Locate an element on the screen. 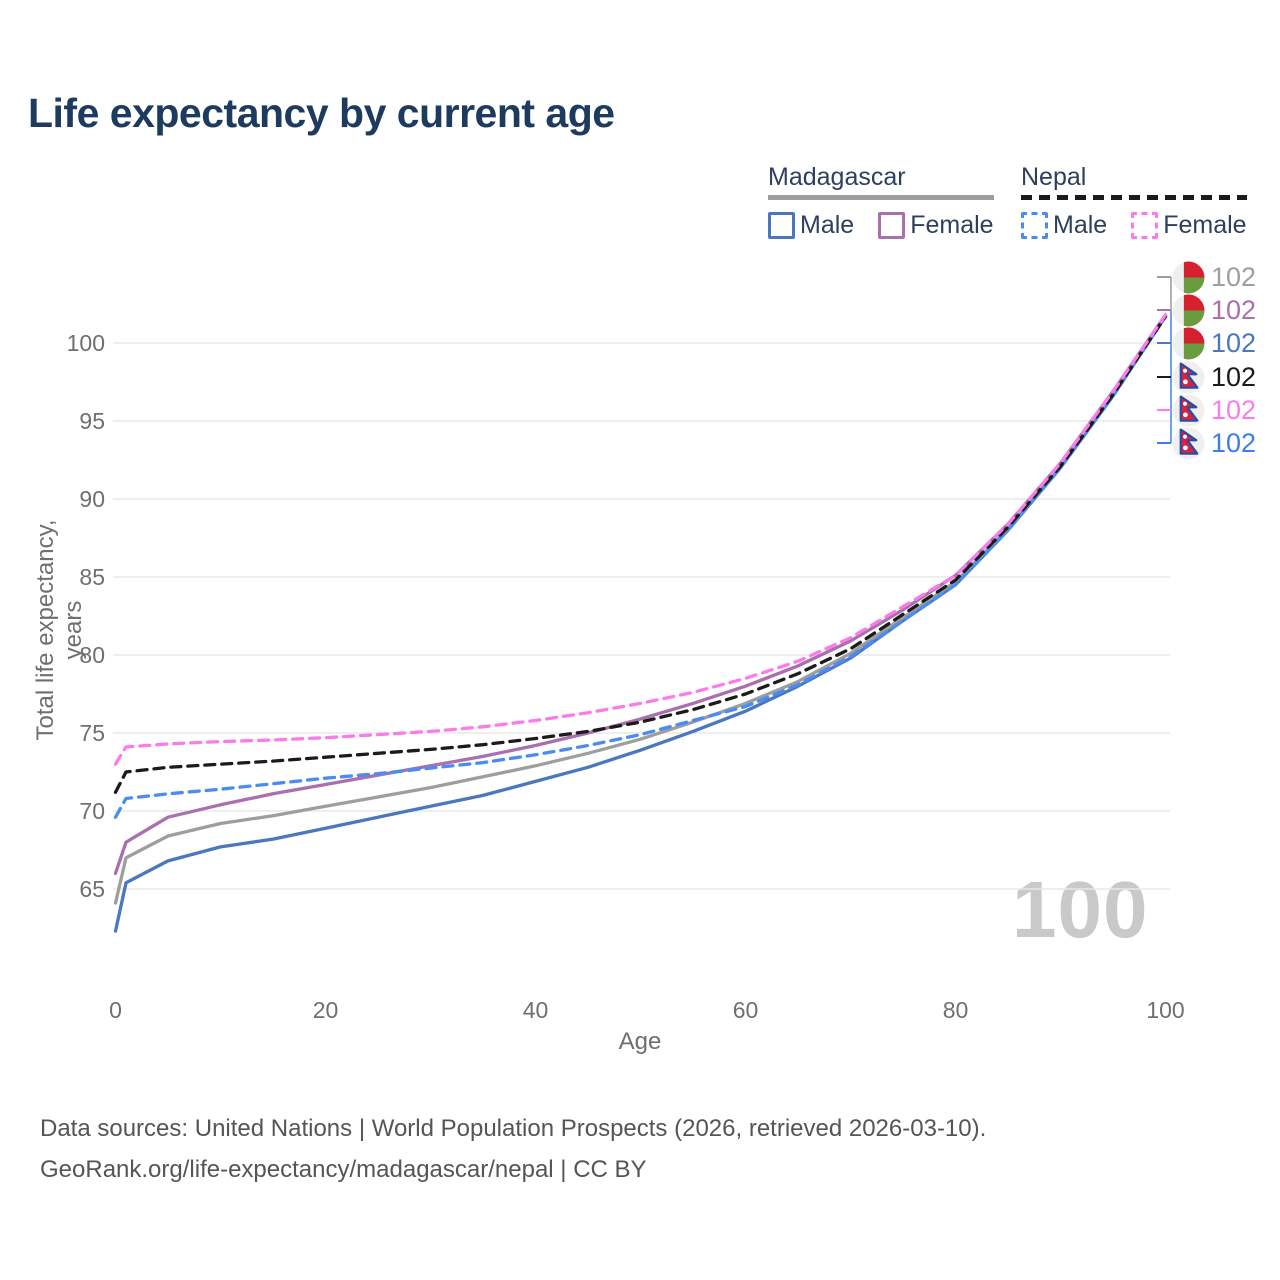  end-label-row-madagascar-2: 102 is located at coordinates (1214, 343).